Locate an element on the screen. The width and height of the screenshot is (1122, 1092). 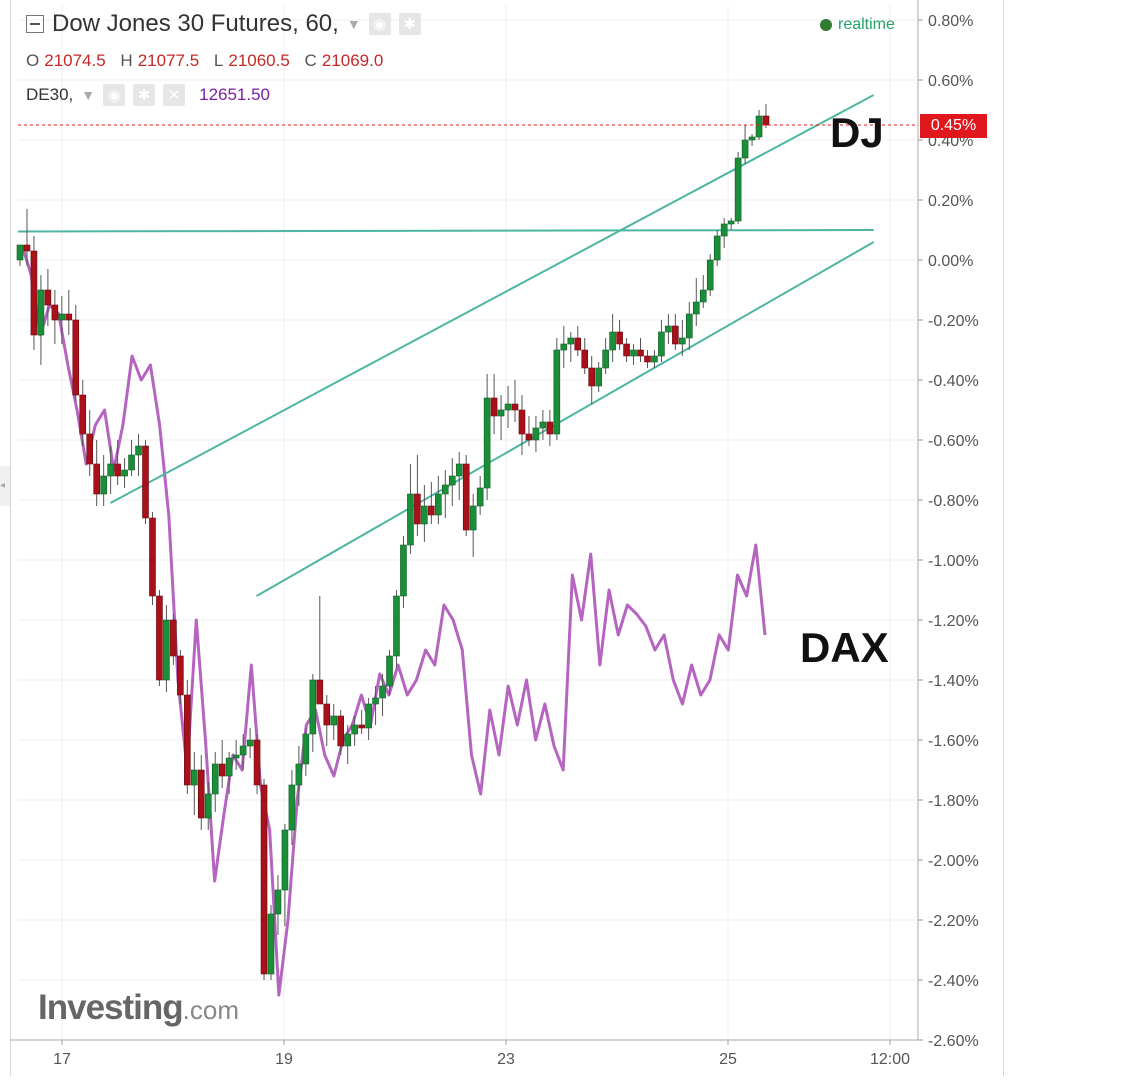
scroll-left-handle: ◂ is located at coordinates (5, 486).